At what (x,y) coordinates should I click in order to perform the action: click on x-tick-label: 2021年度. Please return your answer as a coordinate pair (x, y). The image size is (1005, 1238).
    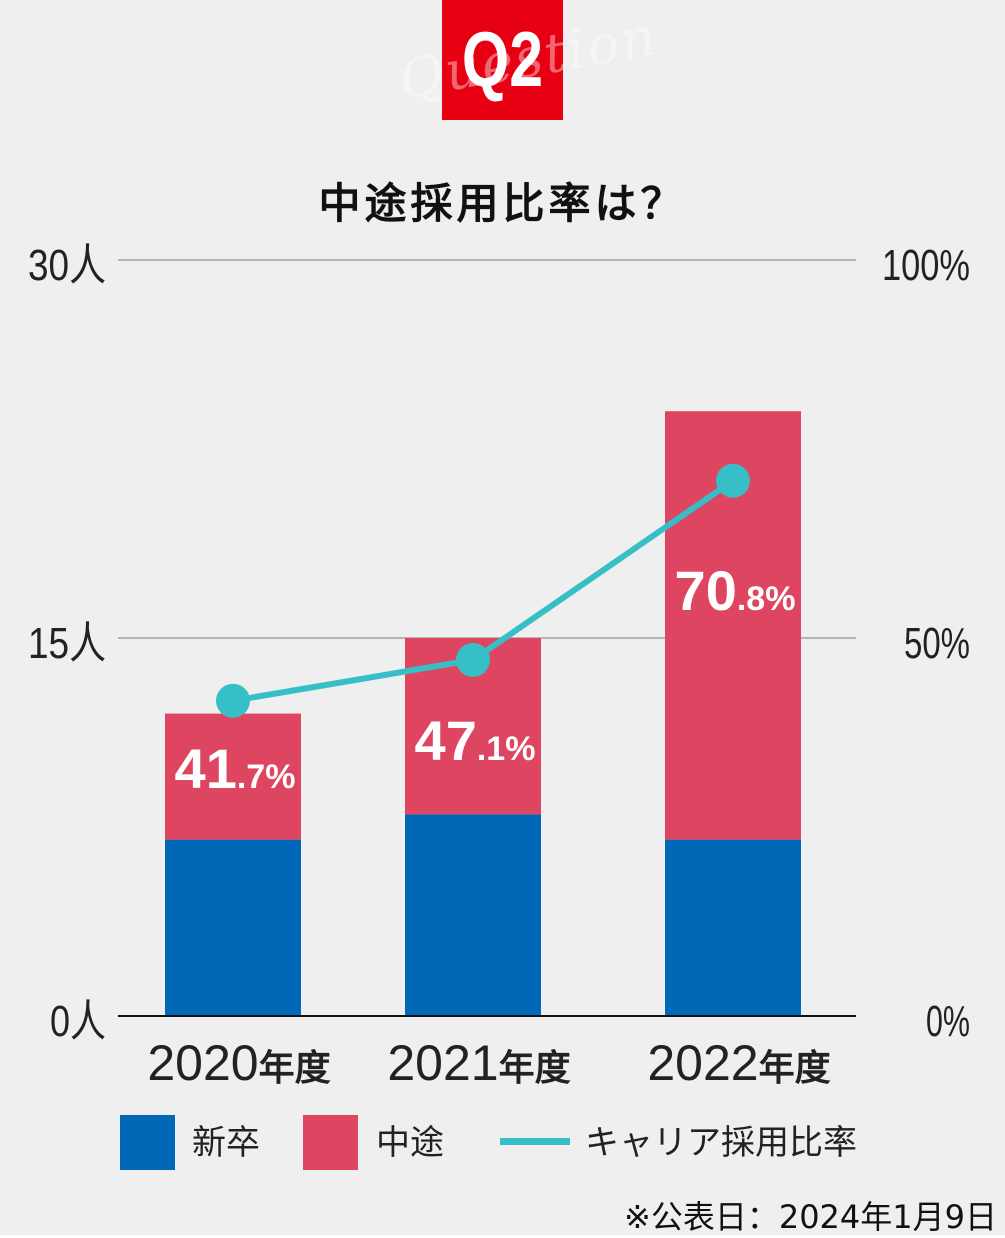
    Looking at the image, I should click on (478, 1063).